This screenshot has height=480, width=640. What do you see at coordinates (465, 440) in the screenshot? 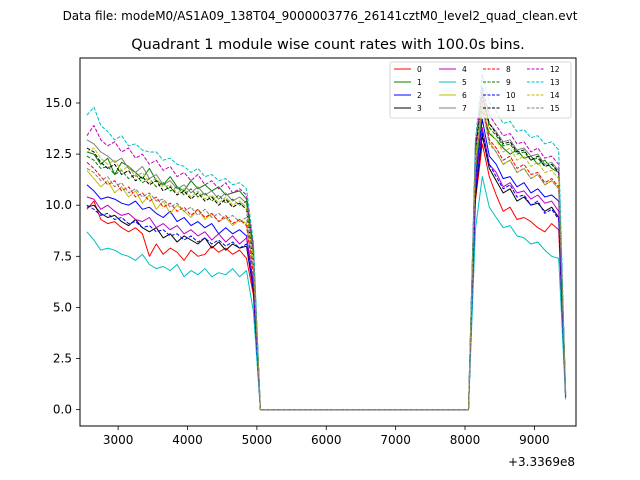
I see `x-tick-label: 8000` at bounding box center [465, 440].